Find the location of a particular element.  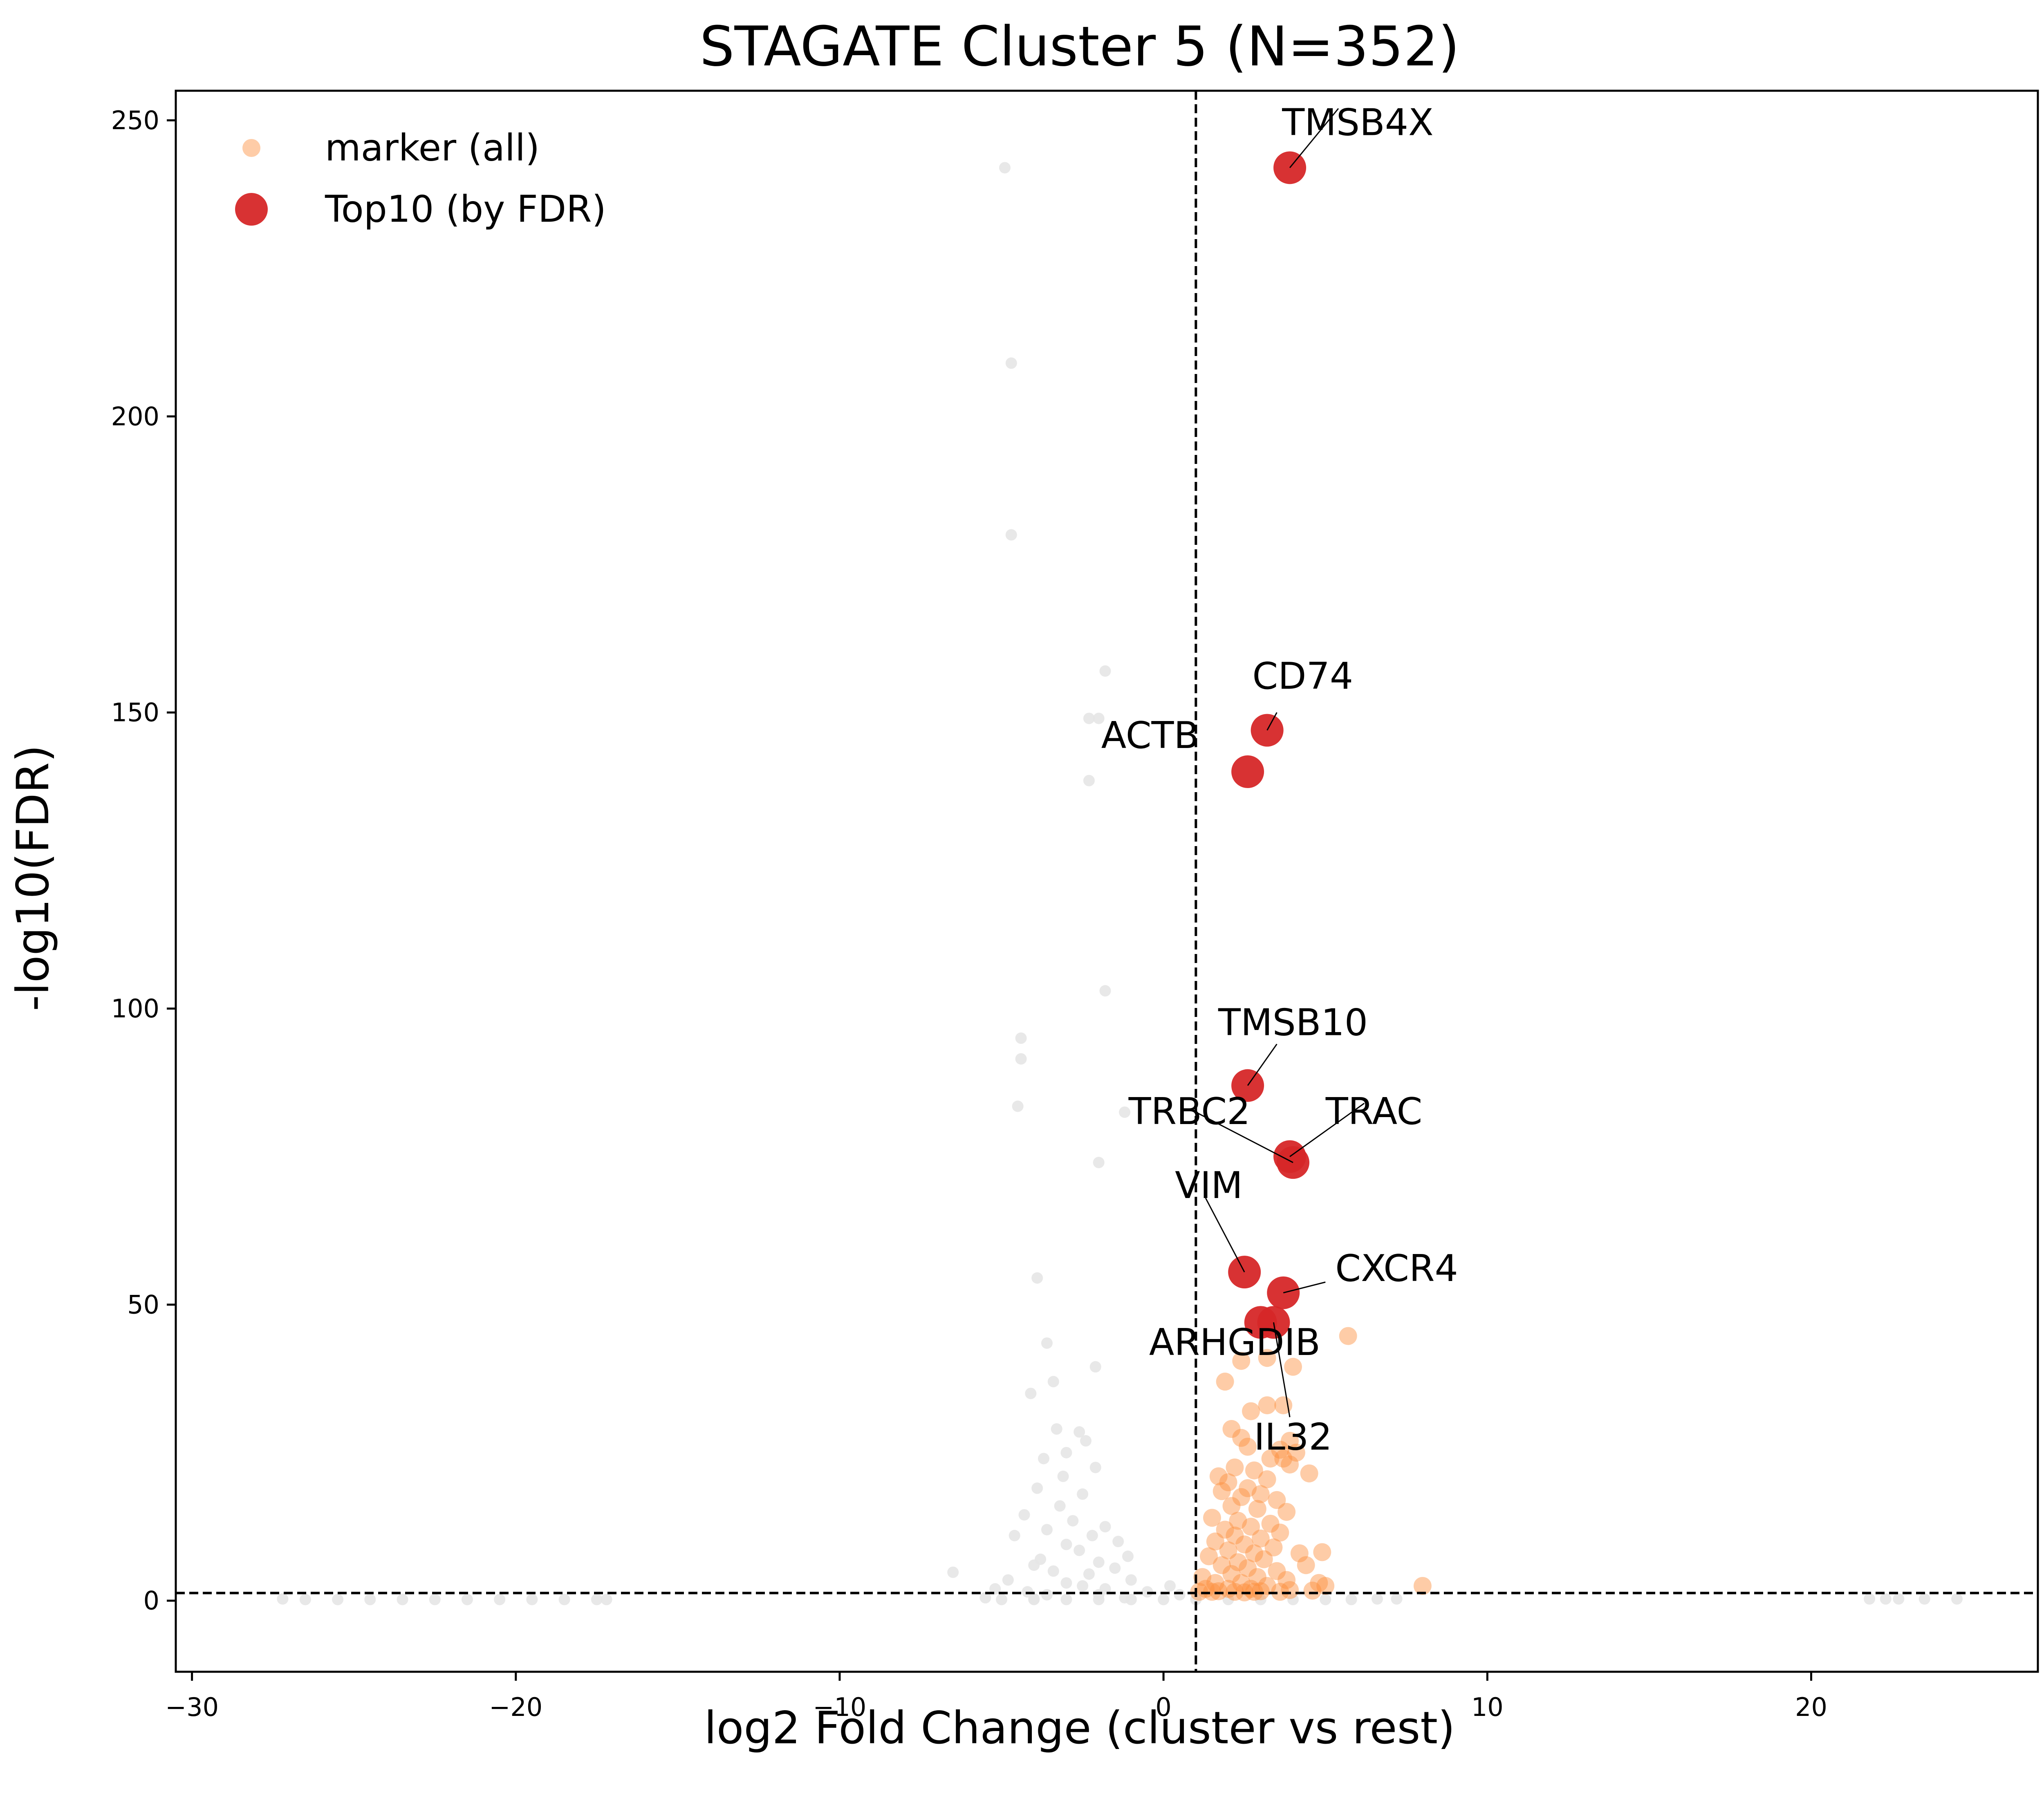

top10-gene-label: TRAC is located at coordinates (1374, 1112).